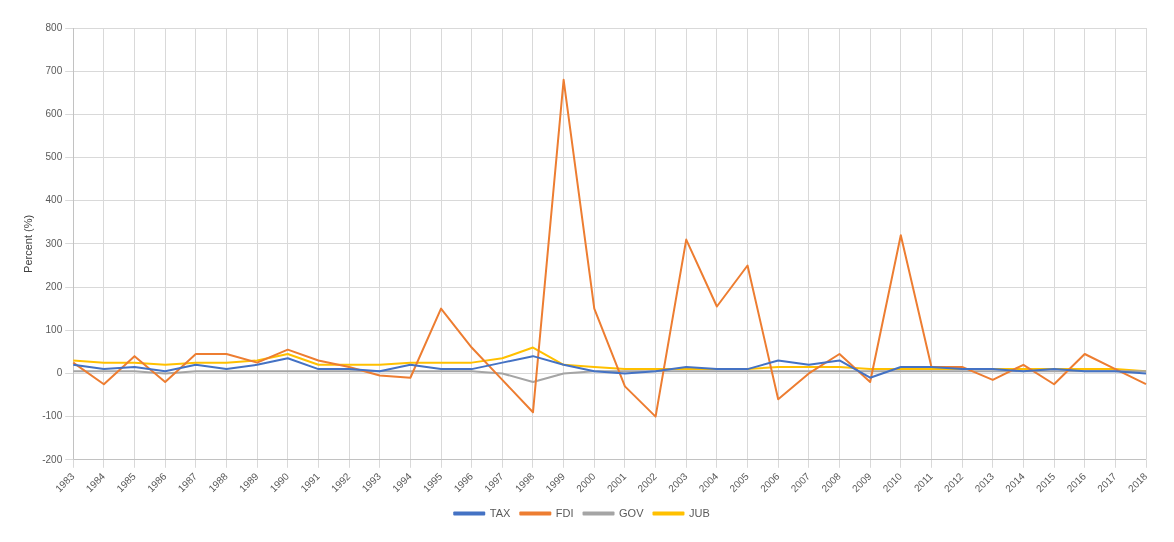  I want to click on y-tick-label: 400, so click(54, 200).